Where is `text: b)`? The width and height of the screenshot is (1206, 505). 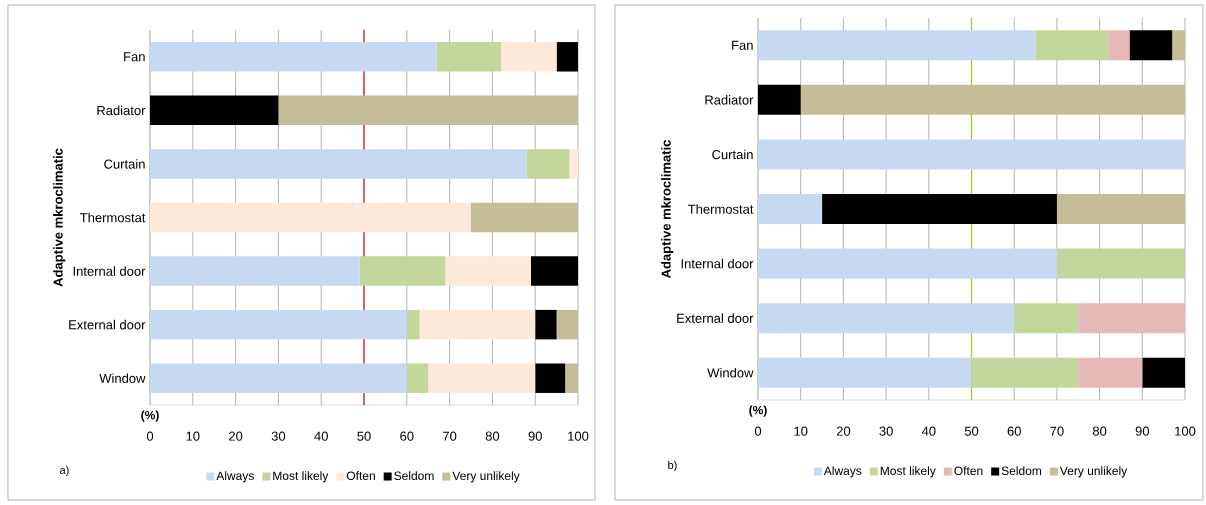
text: b) is located at coordinates (672, 466).